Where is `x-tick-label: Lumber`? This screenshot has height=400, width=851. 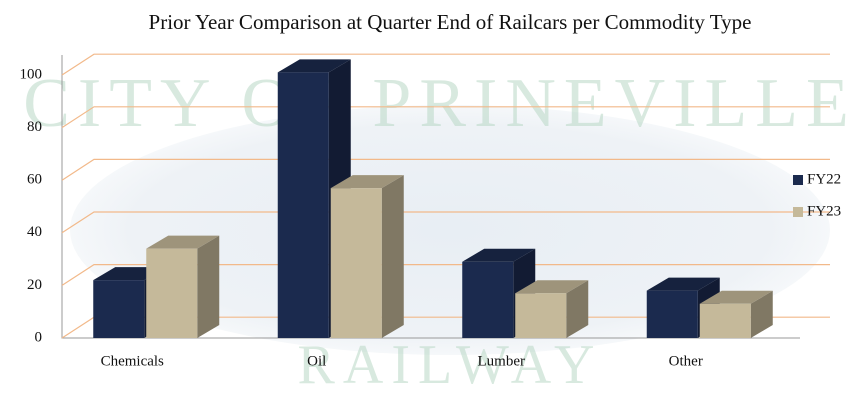 x-tick-label: Lumber is located at coordinates (501, 361).